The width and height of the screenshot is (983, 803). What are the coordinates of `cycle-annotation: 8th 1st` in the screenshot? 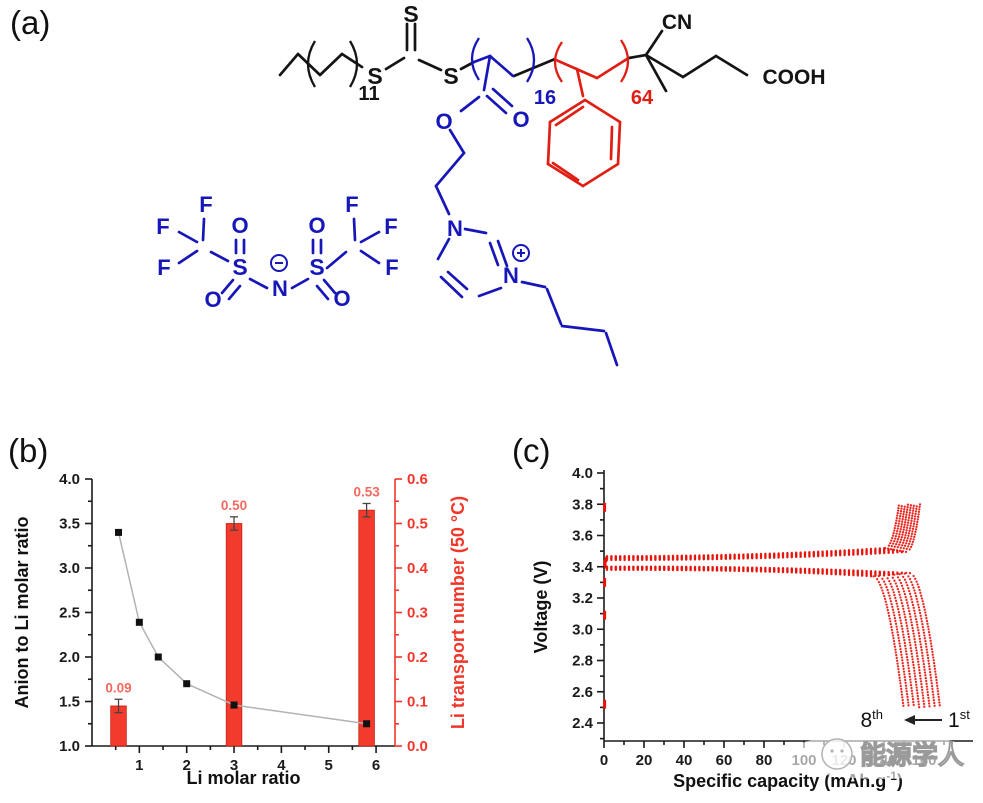 It's located at (915, 719).